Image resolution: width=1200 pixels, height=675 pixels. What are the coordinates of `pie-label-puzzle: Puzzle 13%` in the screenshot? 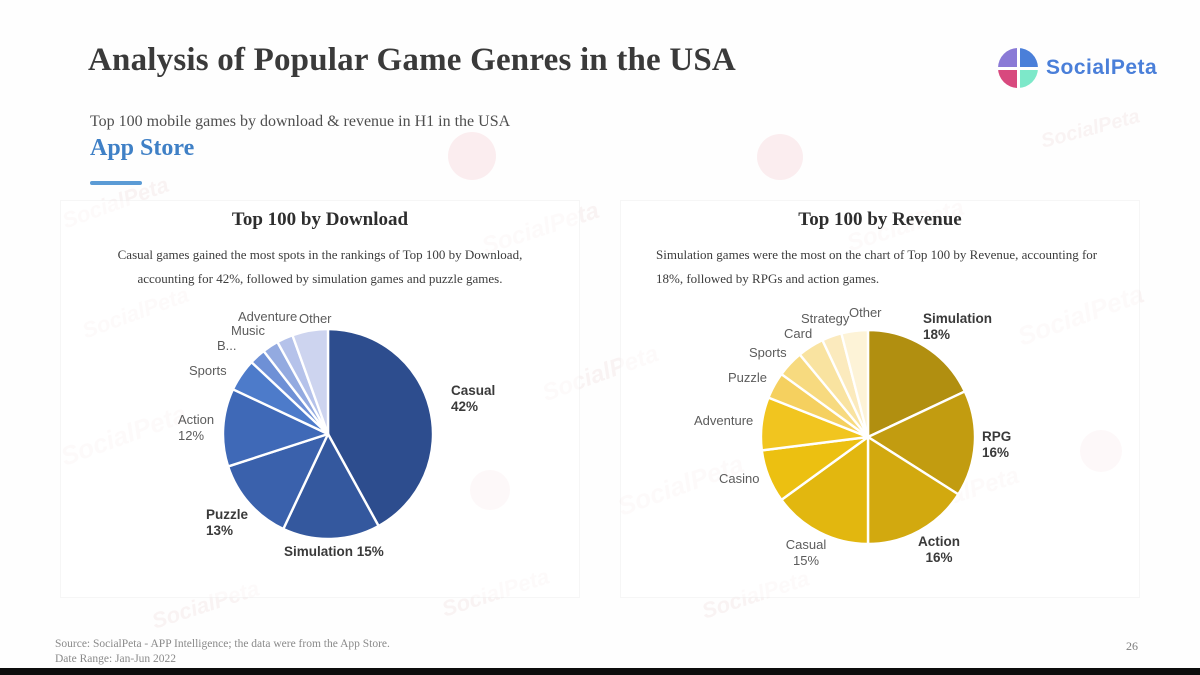 It's located at (227, 522).